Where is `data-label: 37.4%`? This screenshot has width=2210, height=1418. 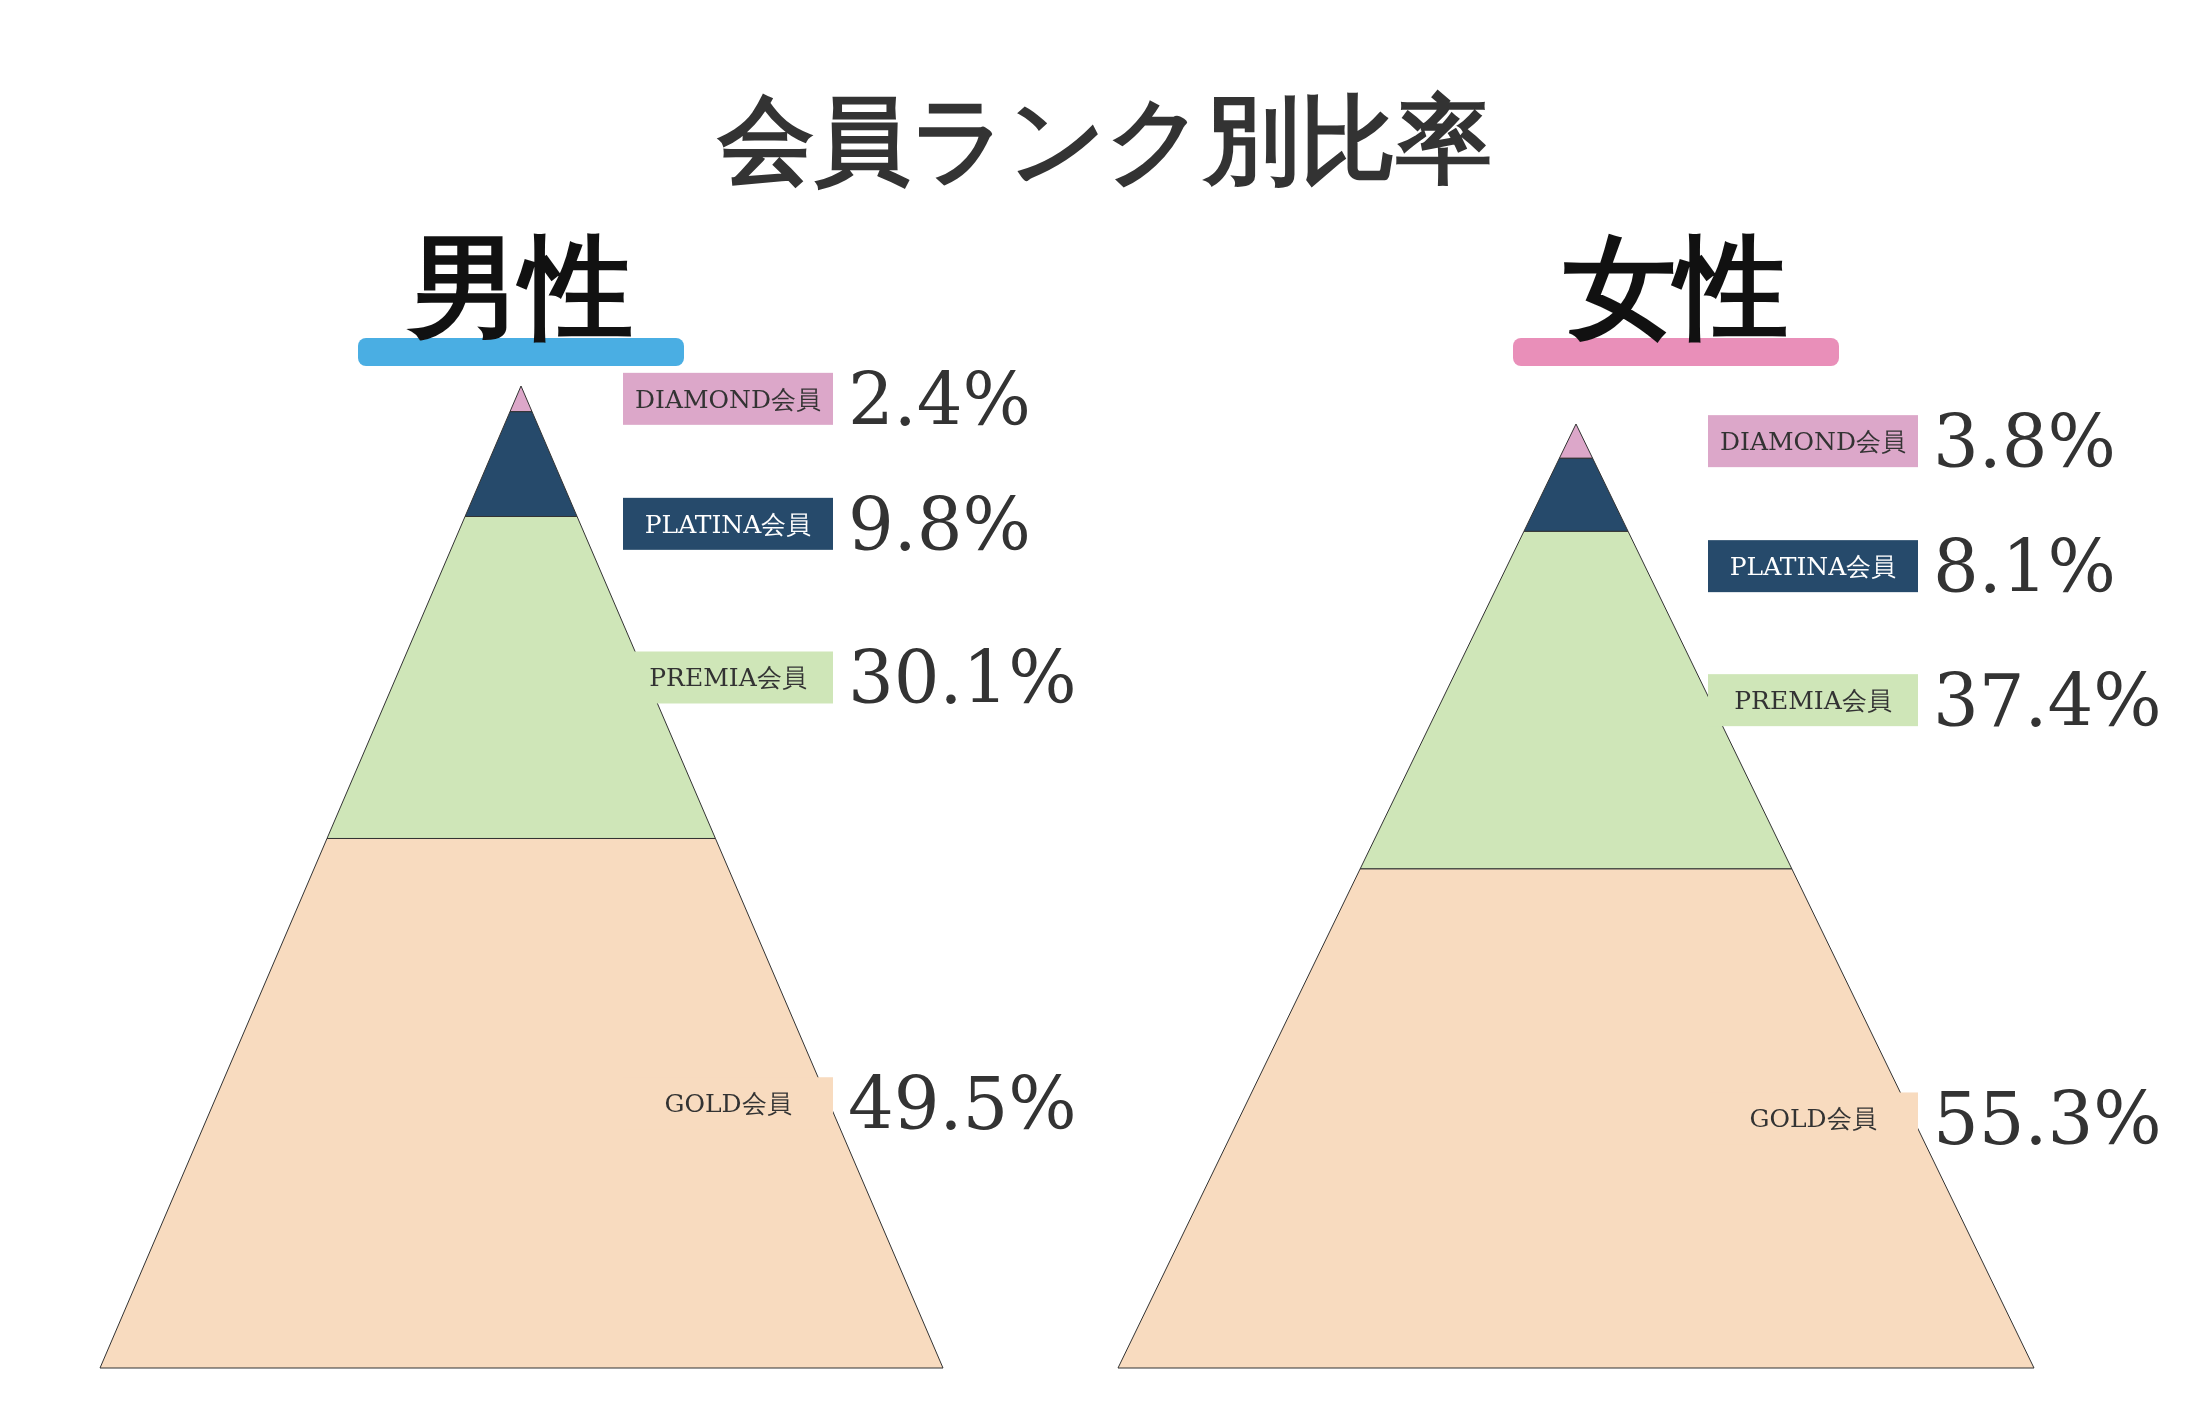 data-label: 37.4% is located at coordinates (2047, 701).